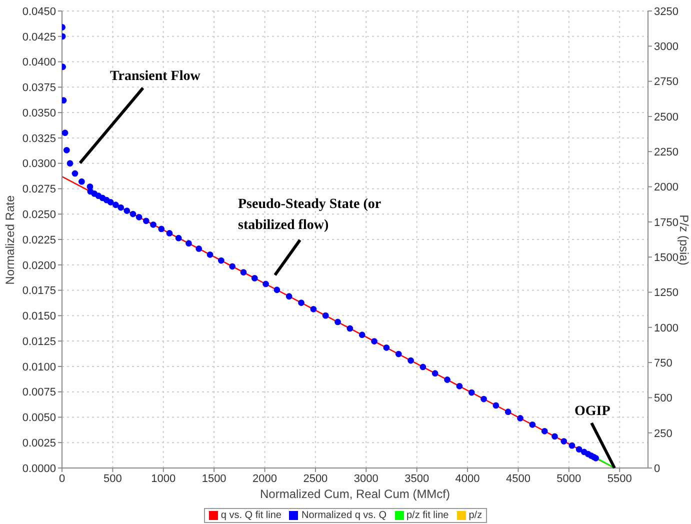 The image size is (691, 524). Describe the element at coordinates (39, 392) in the screenshot. I see `y-tick-label: 0.0075` at that location.